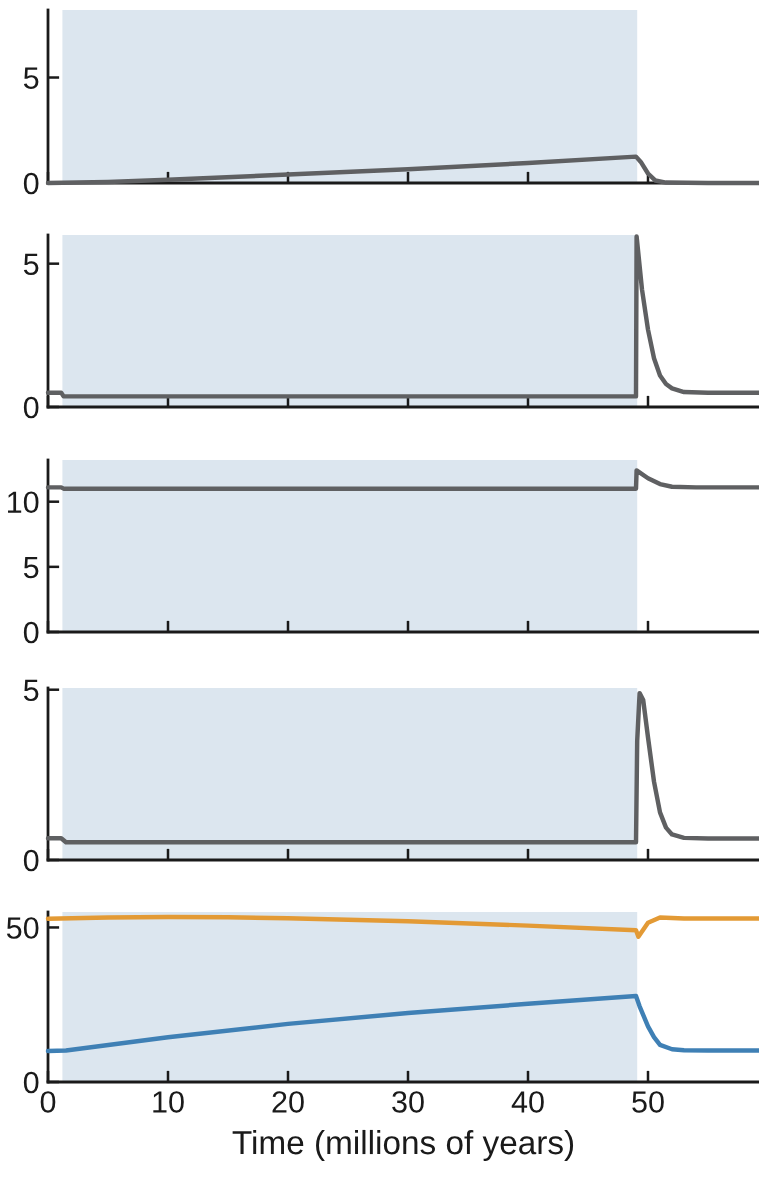  I want to click on x-tick-label: 10, so click(168, 1102).